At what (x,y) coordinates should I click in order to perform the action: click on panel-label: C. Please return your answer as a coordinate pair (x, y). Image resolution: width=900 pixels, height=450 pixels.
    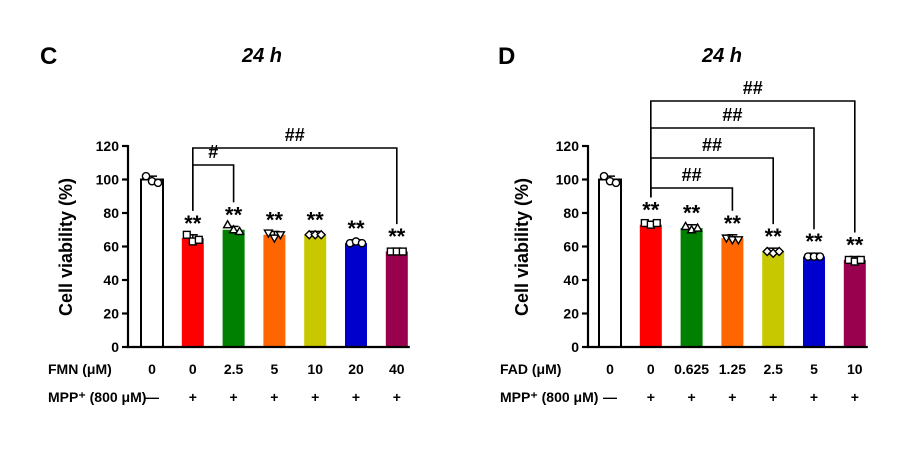
    Looking at the image, I should click on (48, 56).